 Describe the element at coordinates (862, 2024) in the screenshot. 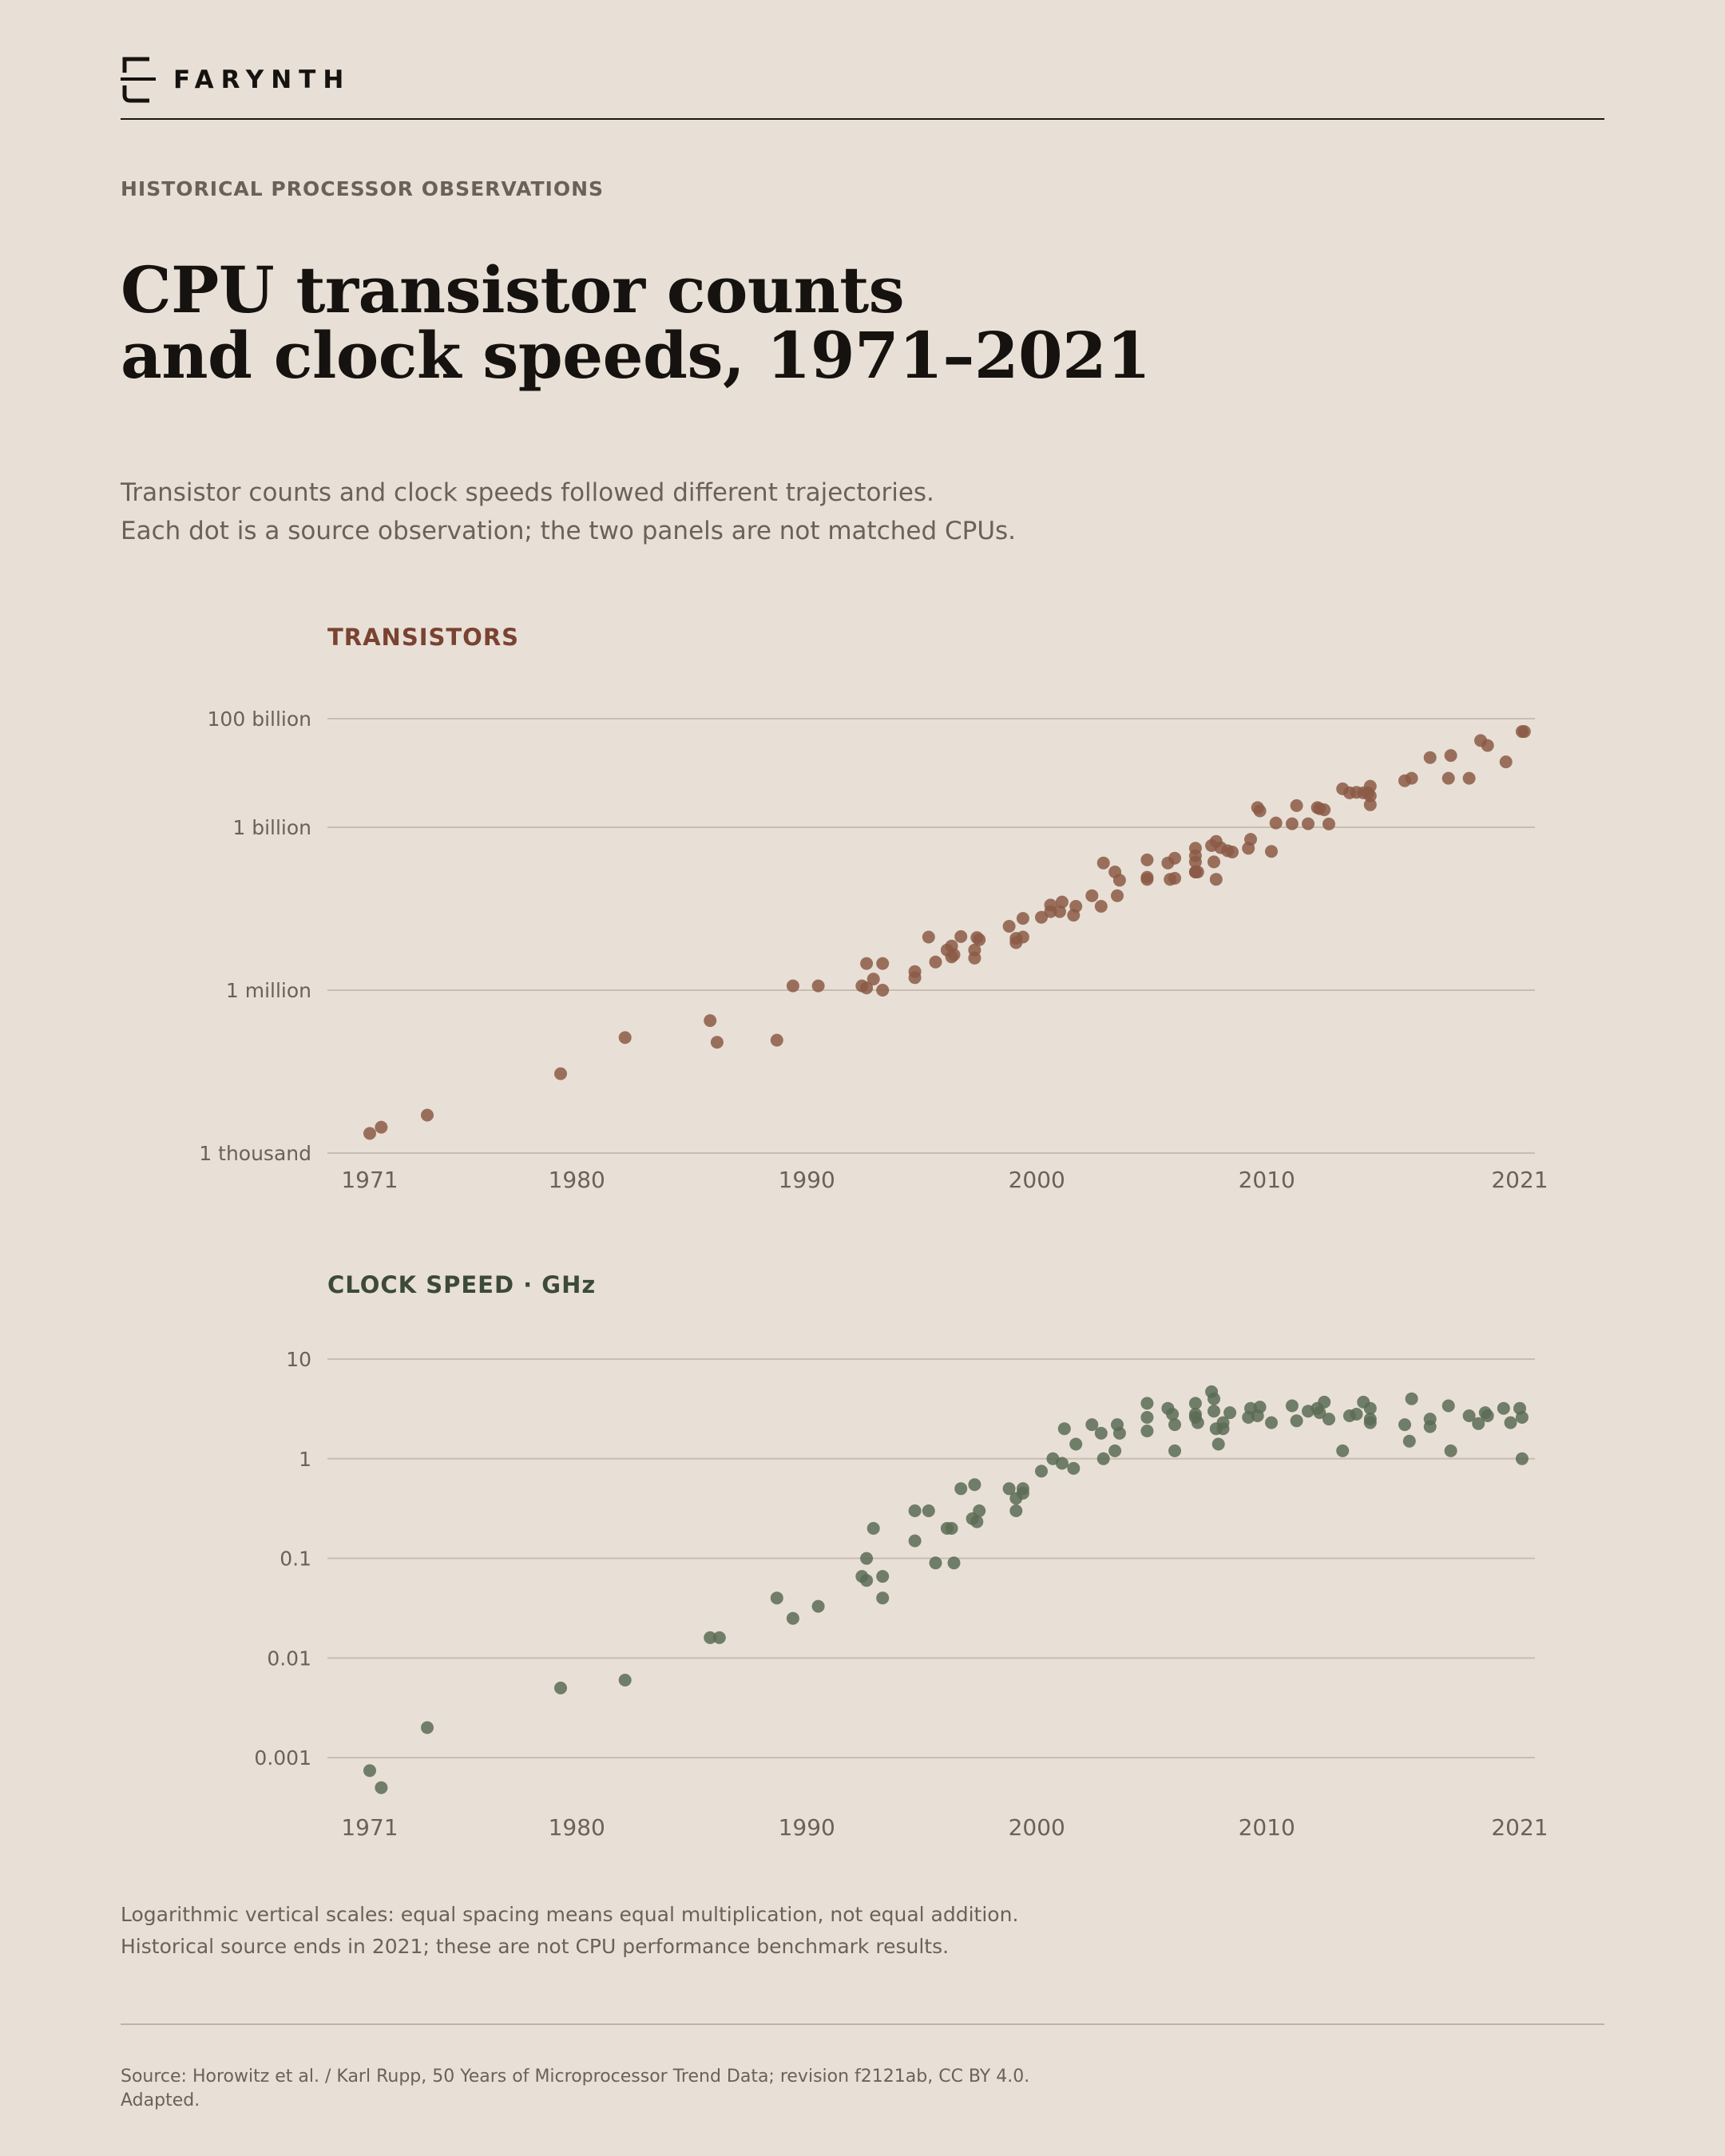

I see `footer-divider` at that location.